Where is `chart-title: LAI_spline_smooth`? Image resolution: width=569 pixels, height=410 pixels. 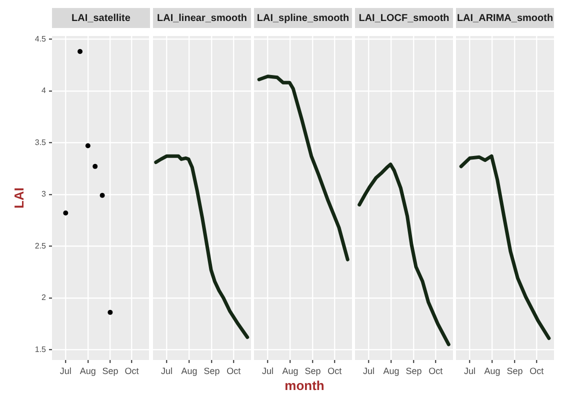 chart-title: LAI_spline_smooth is located at coordinates (303, 18).